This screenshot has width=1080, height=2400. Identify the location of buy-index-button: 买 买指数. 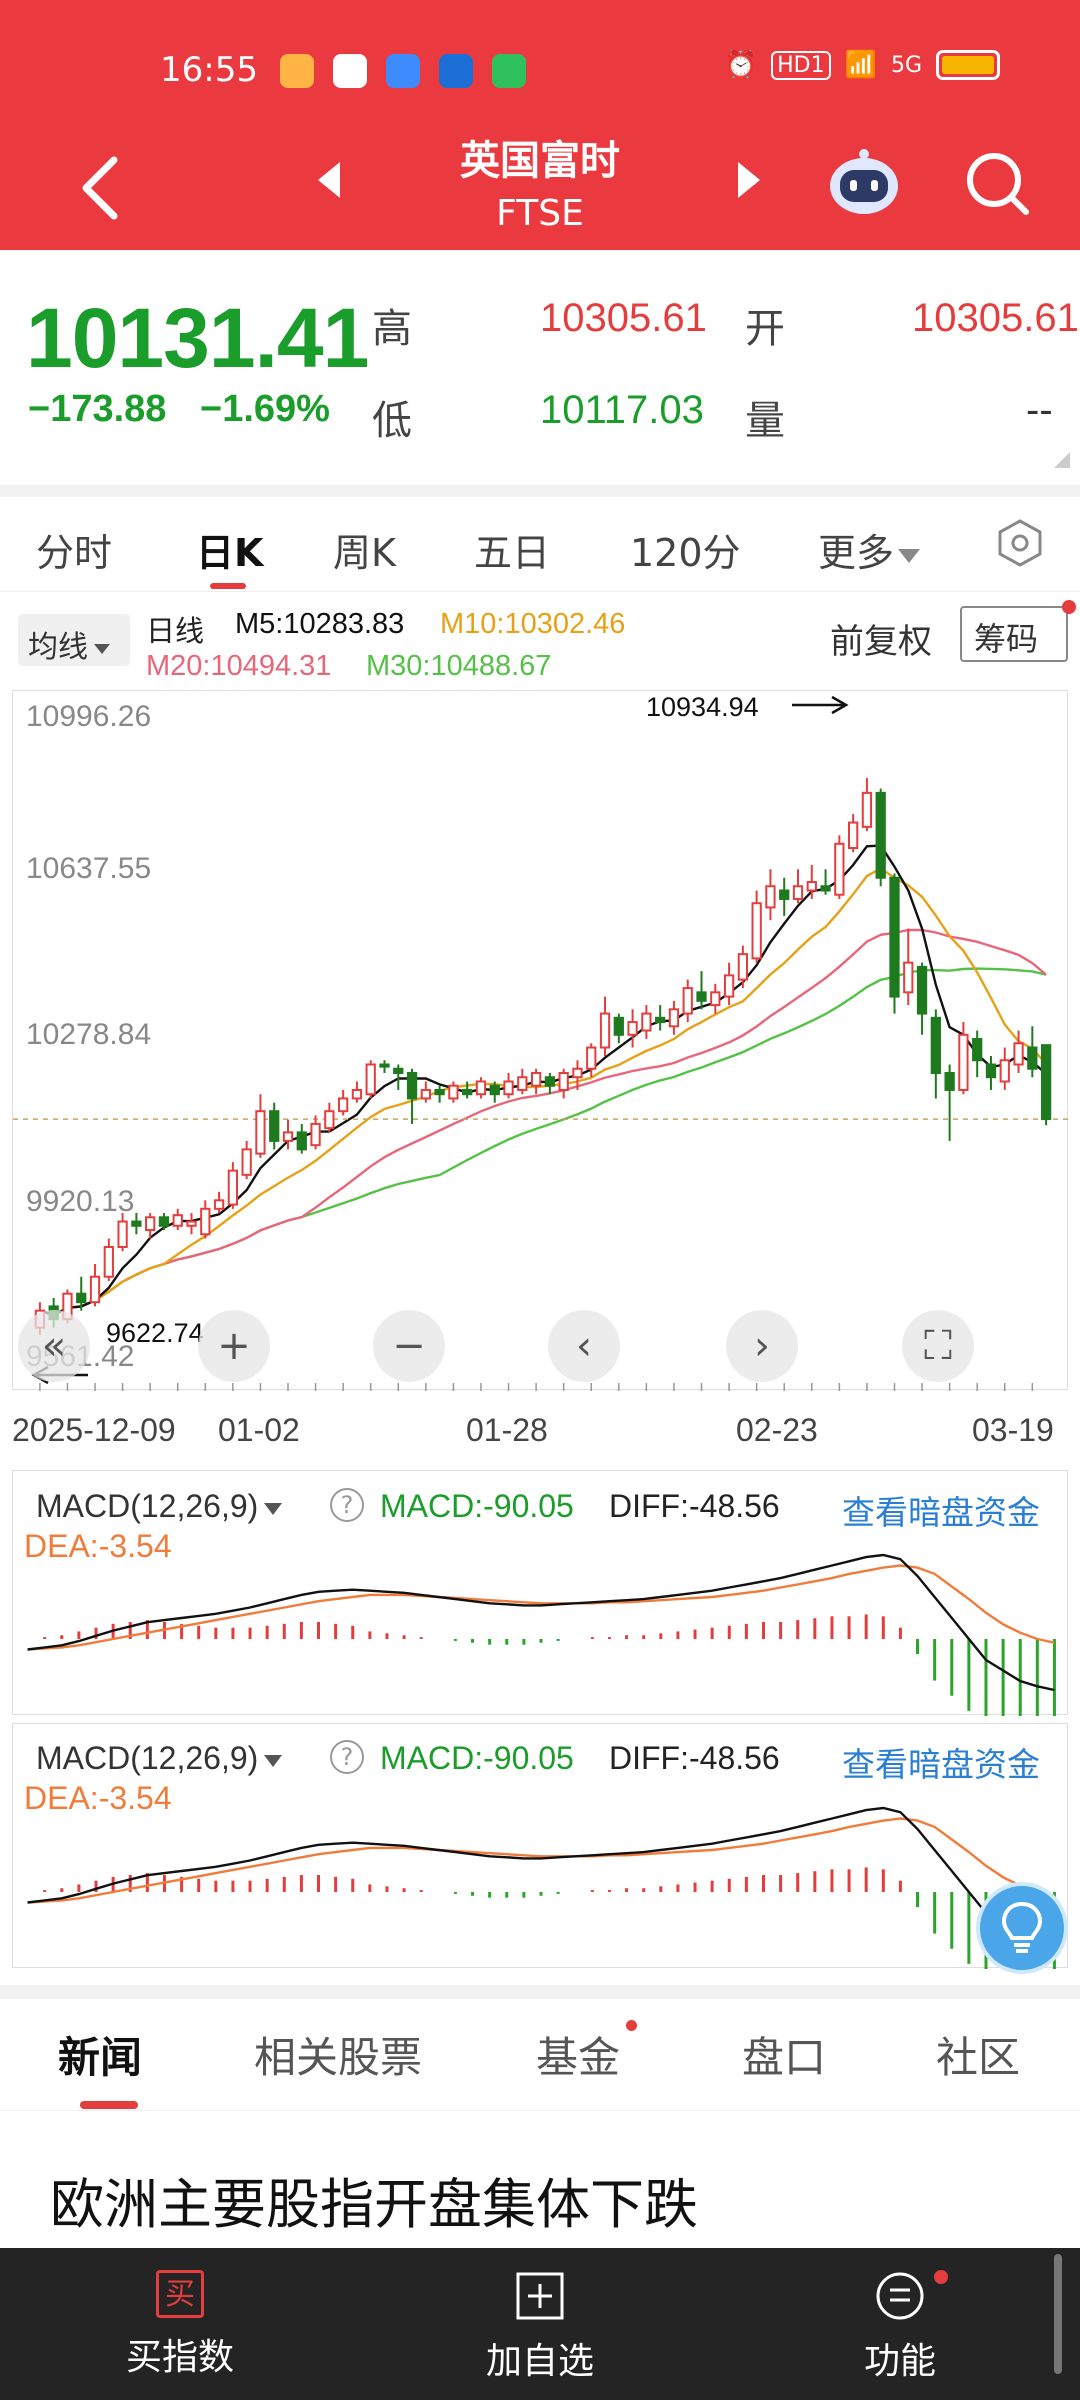
(180, 2325).